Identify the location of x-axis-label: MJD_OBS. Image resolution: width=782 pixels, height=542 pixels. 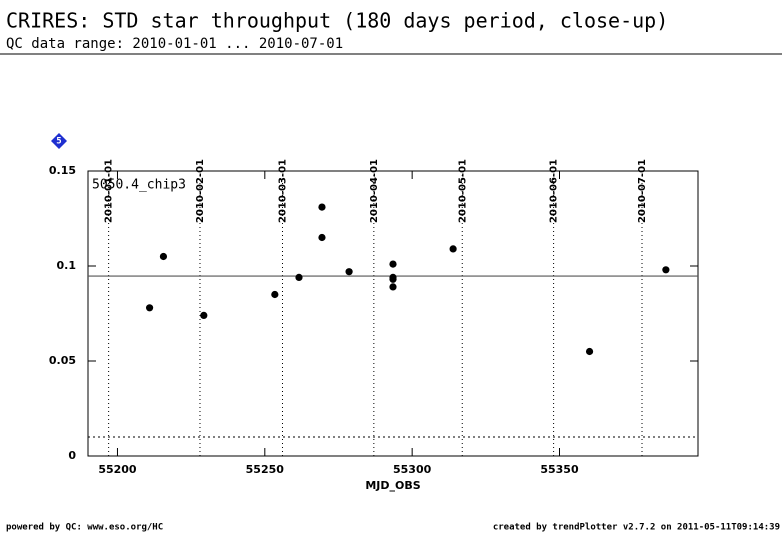
(392, 485).